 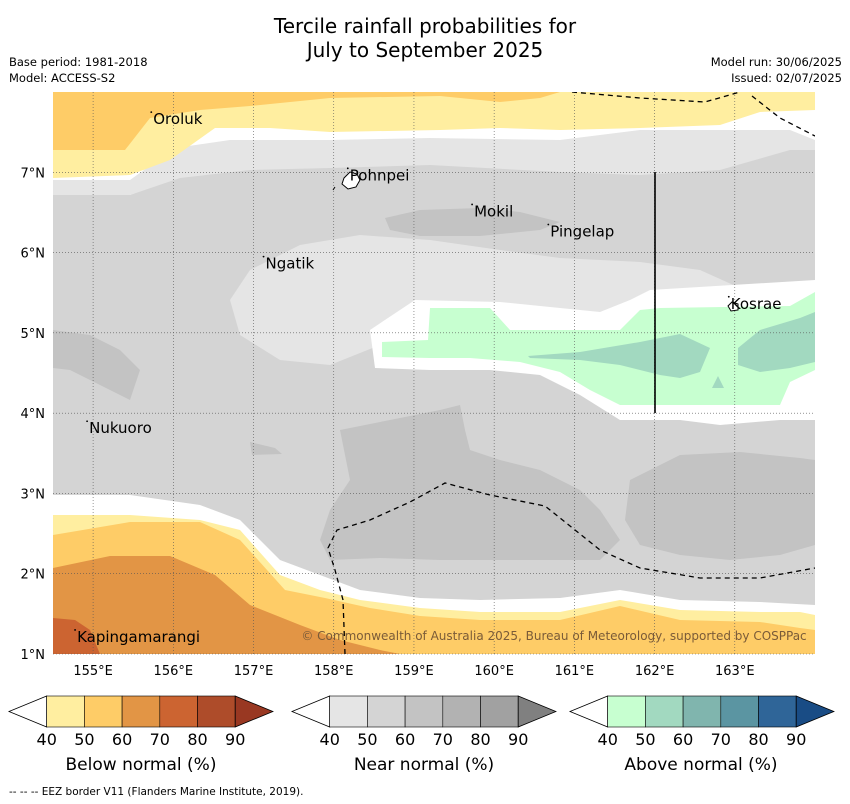 I want to click on model-run-date: Model run: 30/06/2025, so click(x=776, y=62).